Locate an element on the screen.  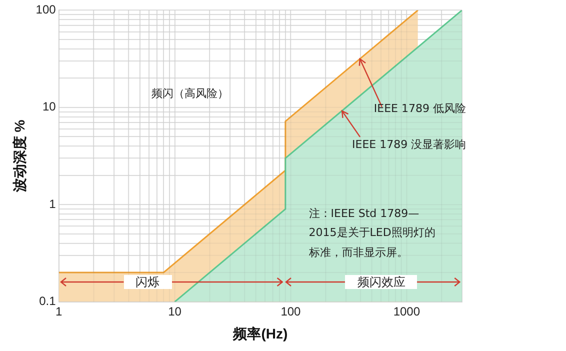
annotation: IEEE 1789 没显著影响 is located at coordinates (409, 145).